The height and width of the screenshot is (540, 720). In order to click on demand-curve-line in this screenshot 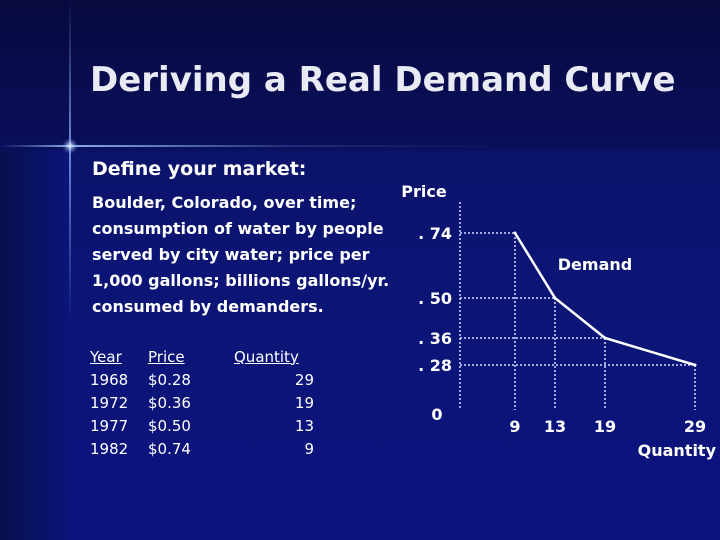, I will do `click(604, 299)`.